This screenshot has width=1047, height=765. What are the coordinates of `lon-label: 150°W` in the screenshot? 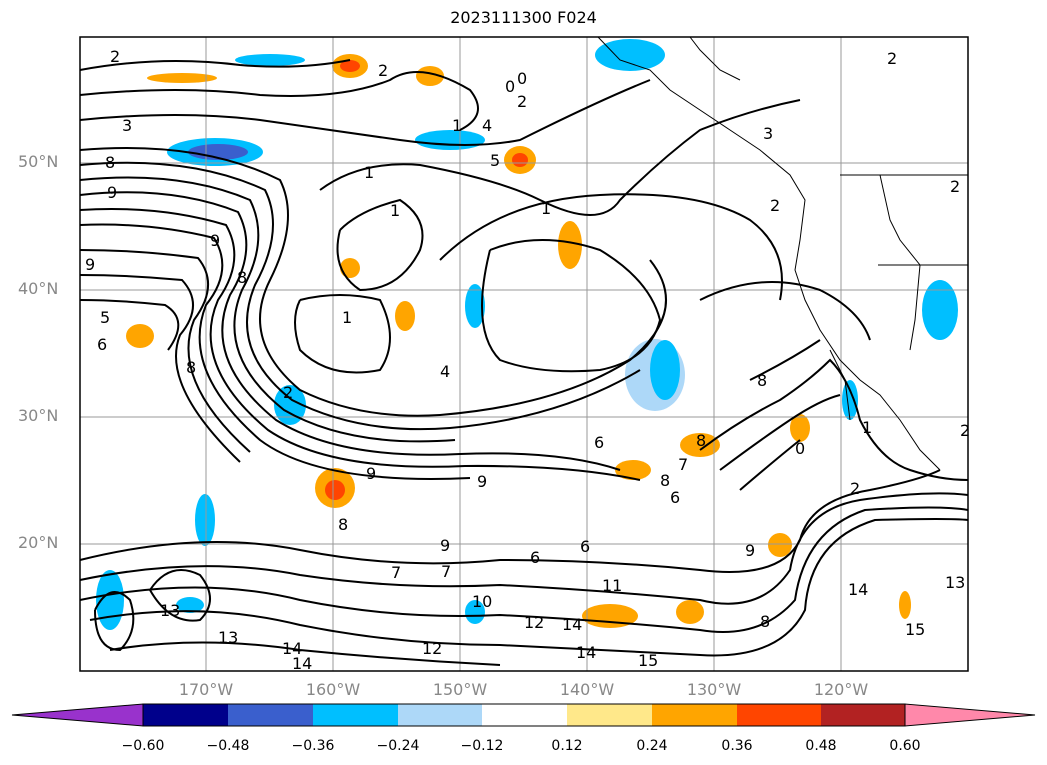 It's located at (460, 689).